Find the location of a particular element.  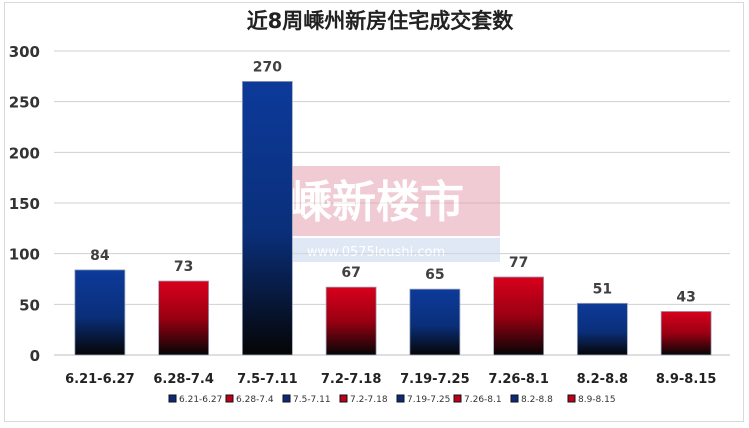

legend-item: 7.19-7.25 is located at coordinates (423, 399).